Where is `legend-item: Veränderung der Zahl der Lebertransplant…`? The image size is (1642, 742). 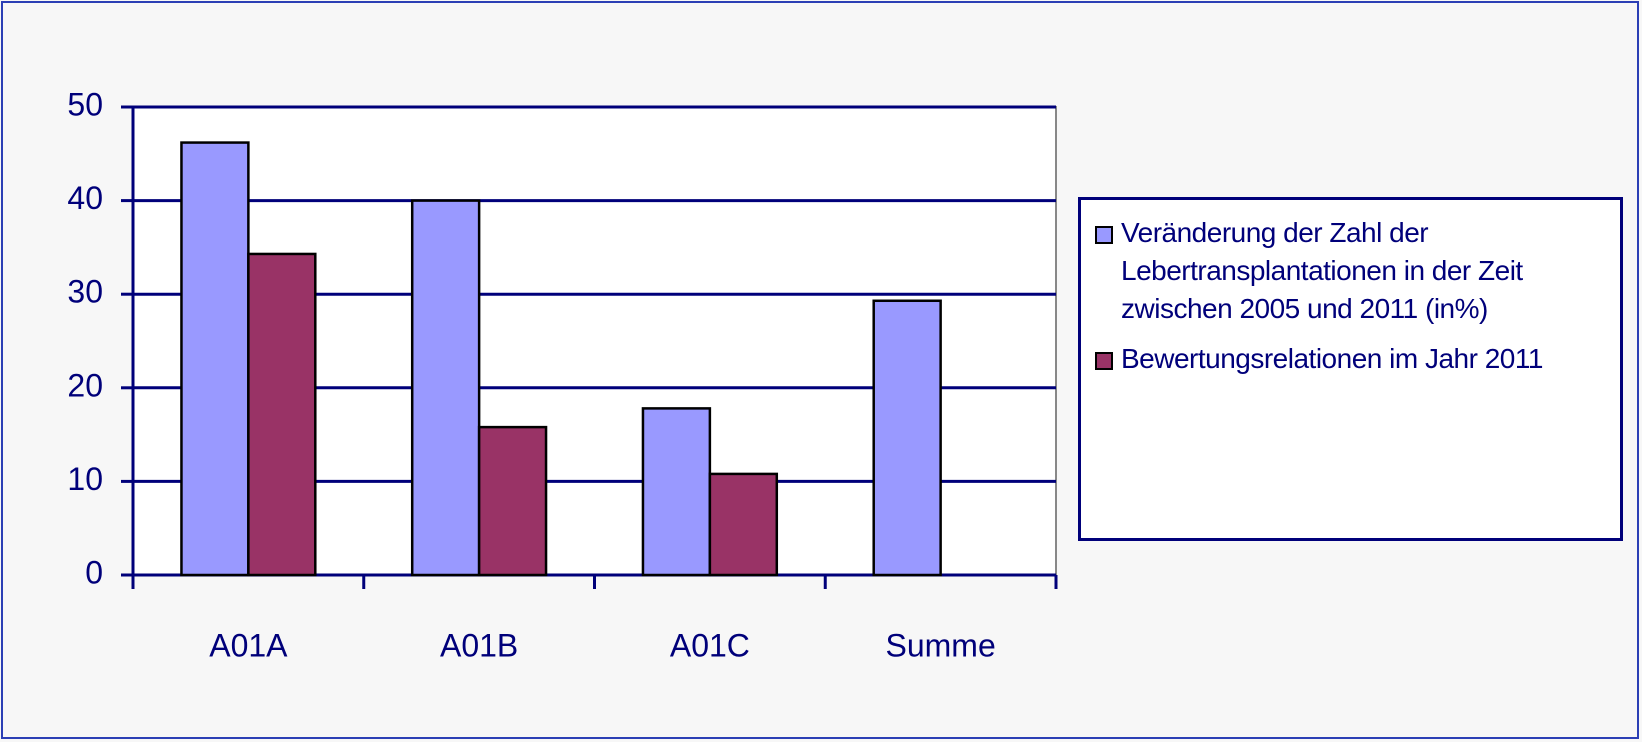
legend-item: Veränderung der Zahl der Lebertransplant… is located at coordinates (1350, 271).